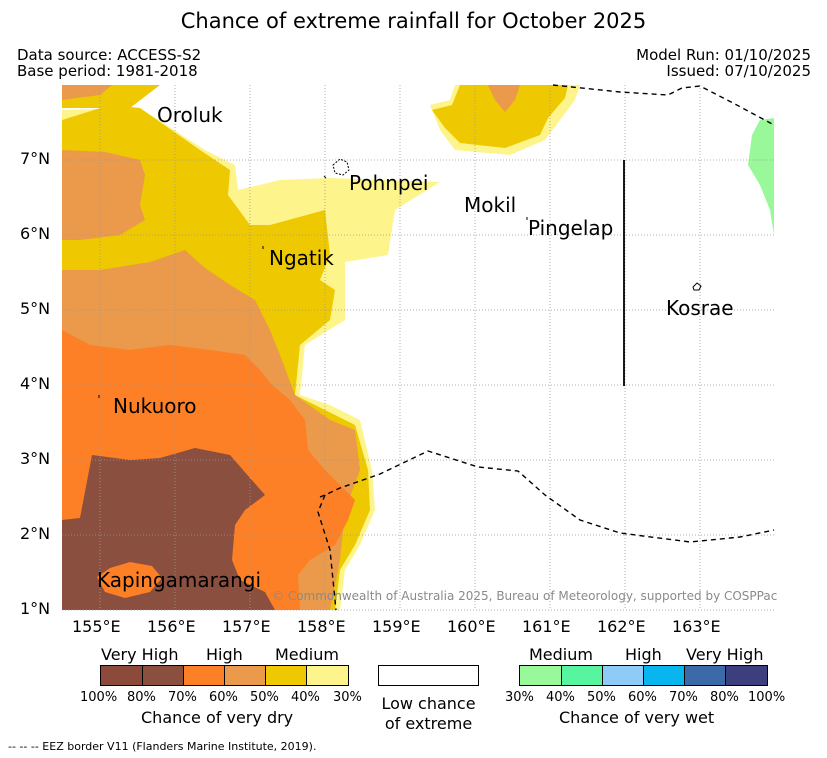 The image size is (827, 758). Describe the element at coordinates (389, 183) in the screenshot. I see `label-pohnpei: Pohnpei` at that location.